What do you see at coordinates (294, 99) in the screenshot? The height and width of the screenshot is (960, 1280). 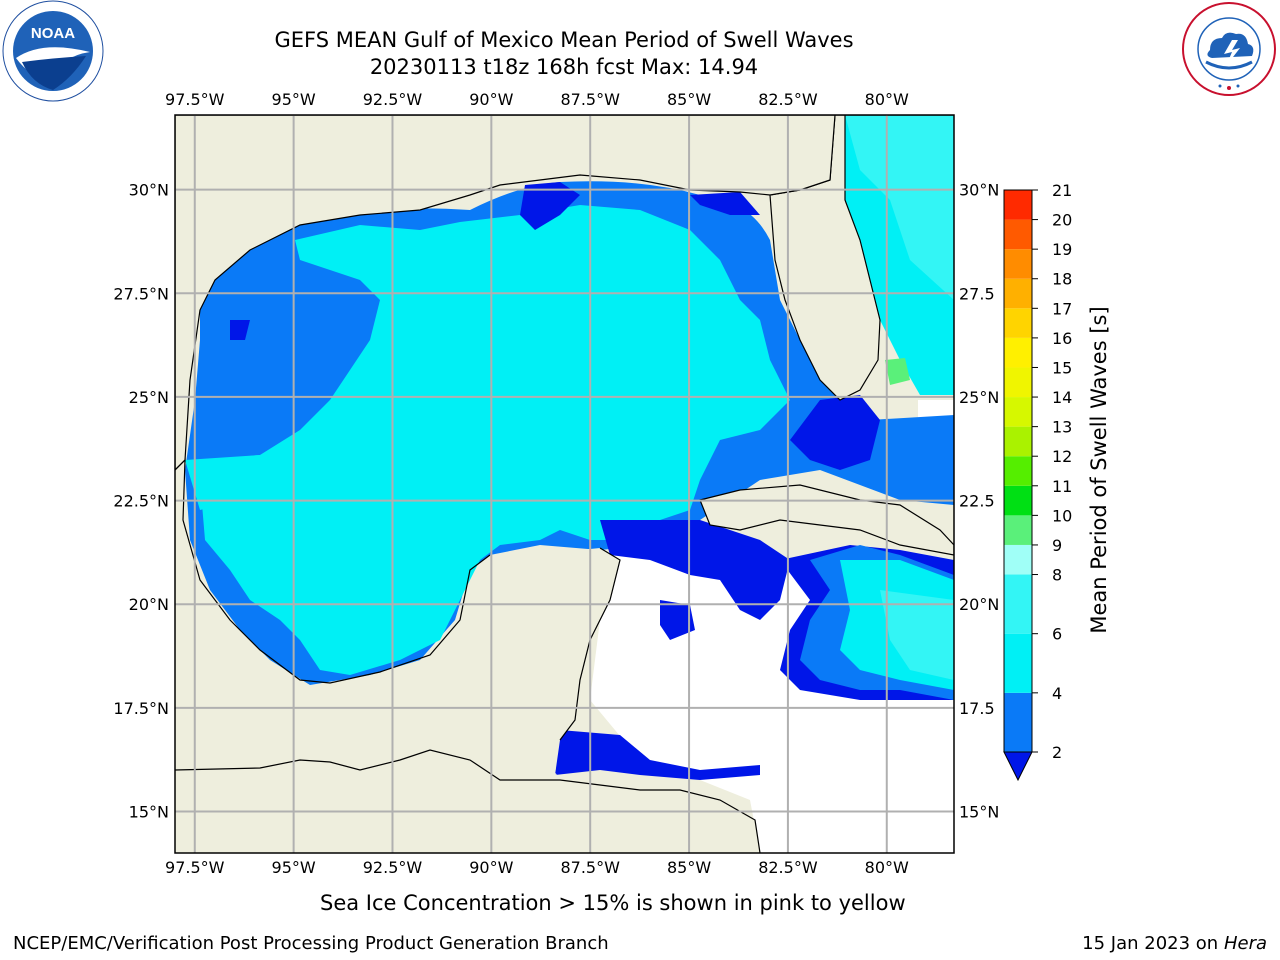 I see `lon-tick-label-top: 95°W` at bounding box center [294, 99].